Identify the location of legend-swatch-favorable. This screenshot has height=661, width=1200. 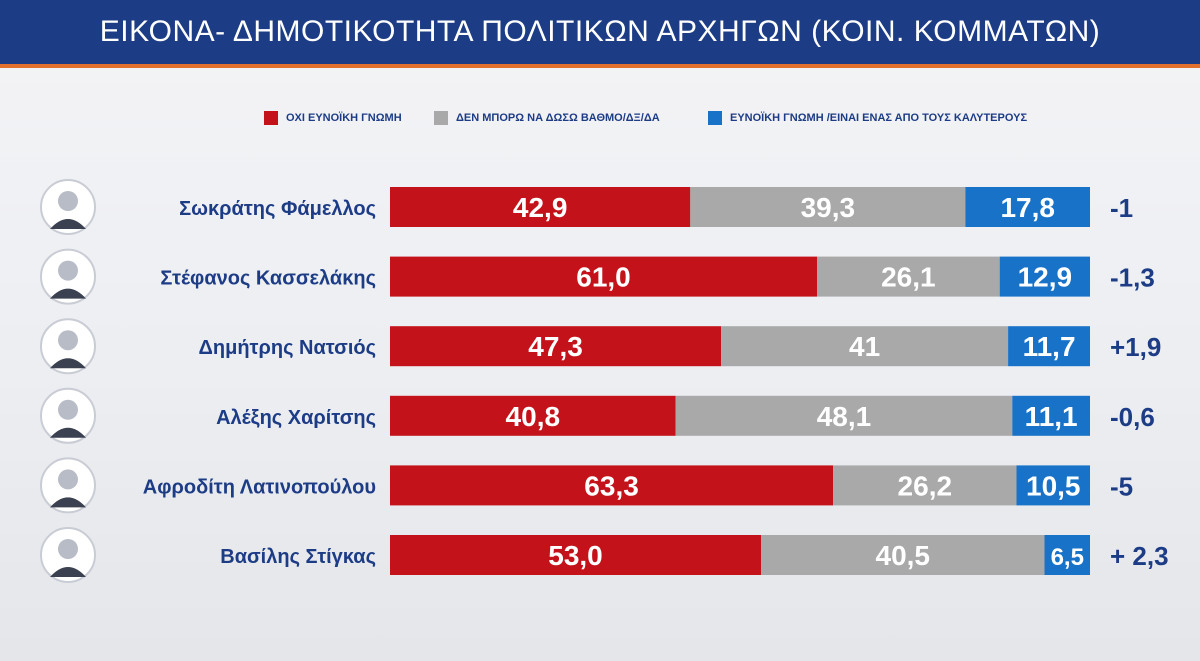
(715, 118).